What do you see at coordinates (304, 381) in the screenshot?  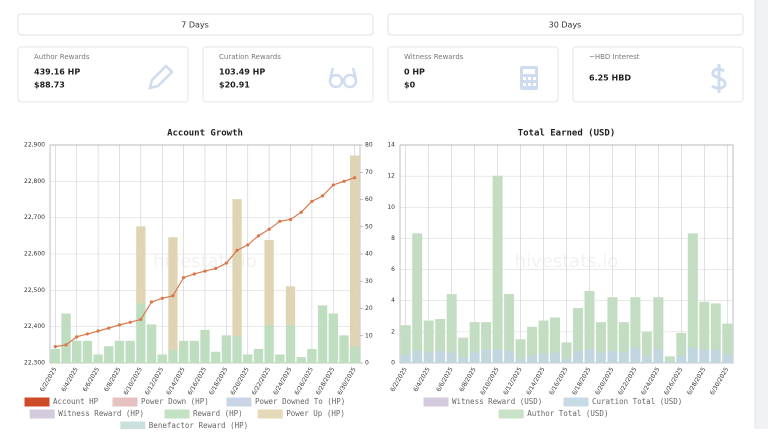 I see `x-tick-label: 6/26/2025` at bounding box center [304, 381].